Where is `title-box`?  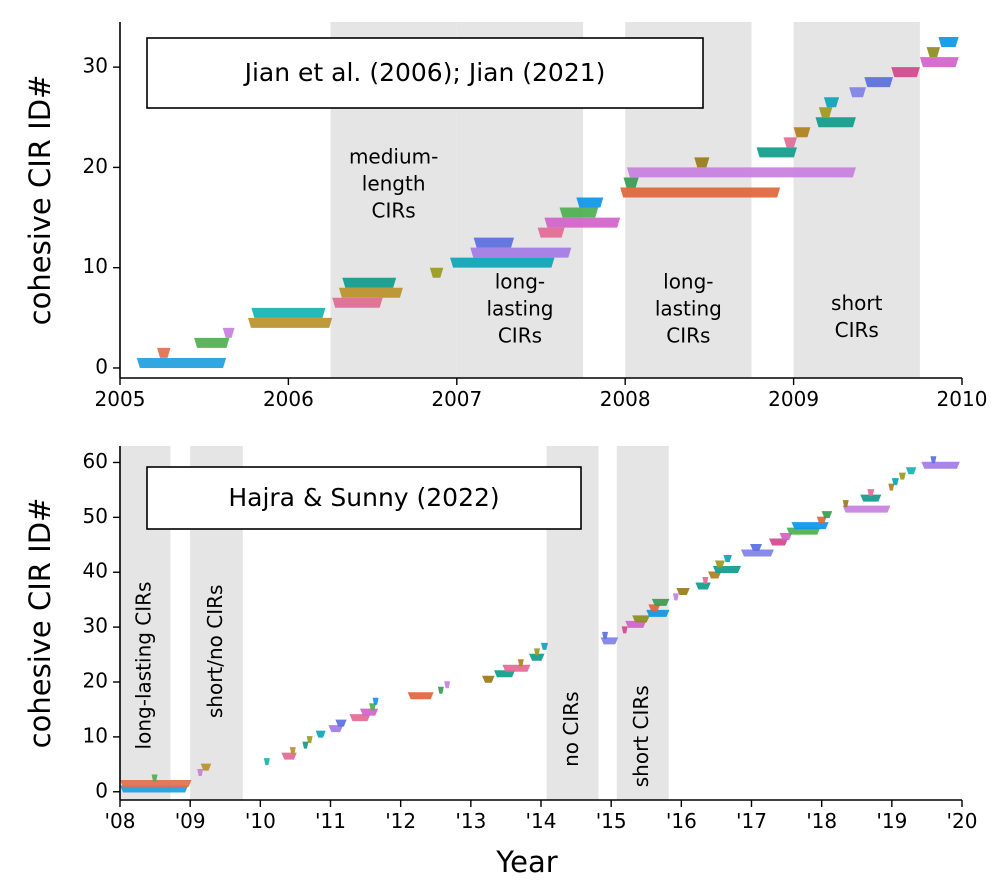
title-box is located at coordinates (364, 498).